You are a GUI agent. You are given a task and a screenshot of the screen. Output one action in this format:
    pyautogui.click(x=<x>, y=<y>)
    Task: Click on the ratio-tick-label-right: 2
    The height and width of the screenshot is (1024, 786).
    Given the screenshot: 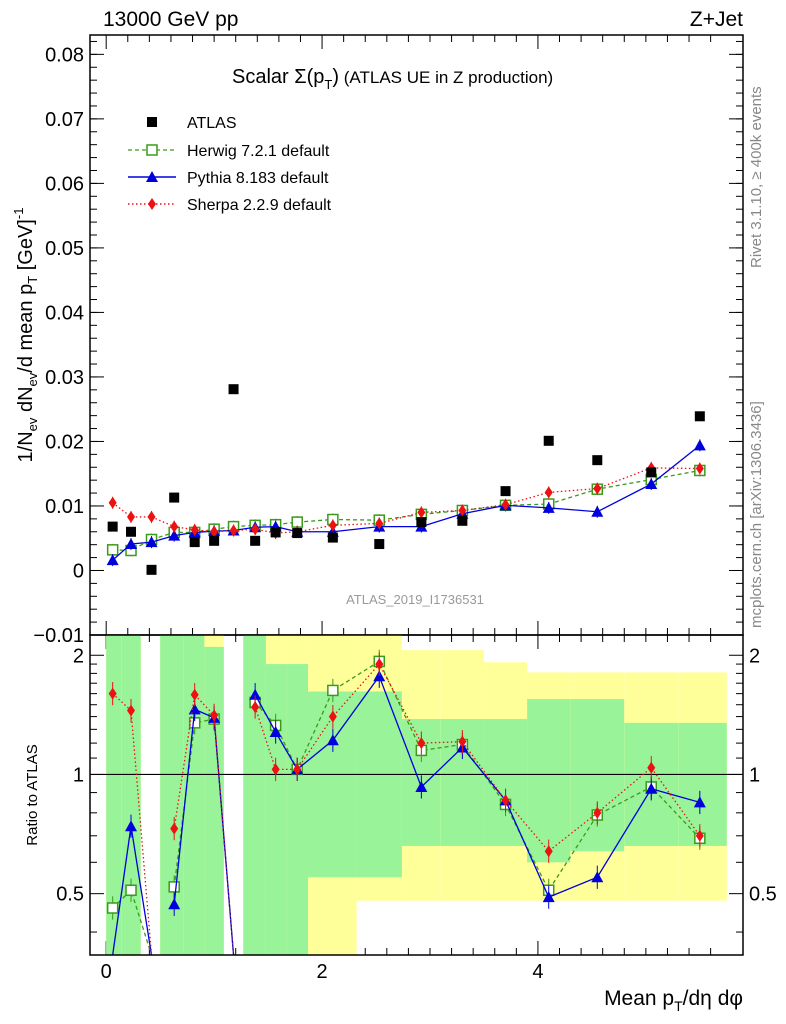 What is the action you would take?
    pyautogui.click(x=754, y=656)
    